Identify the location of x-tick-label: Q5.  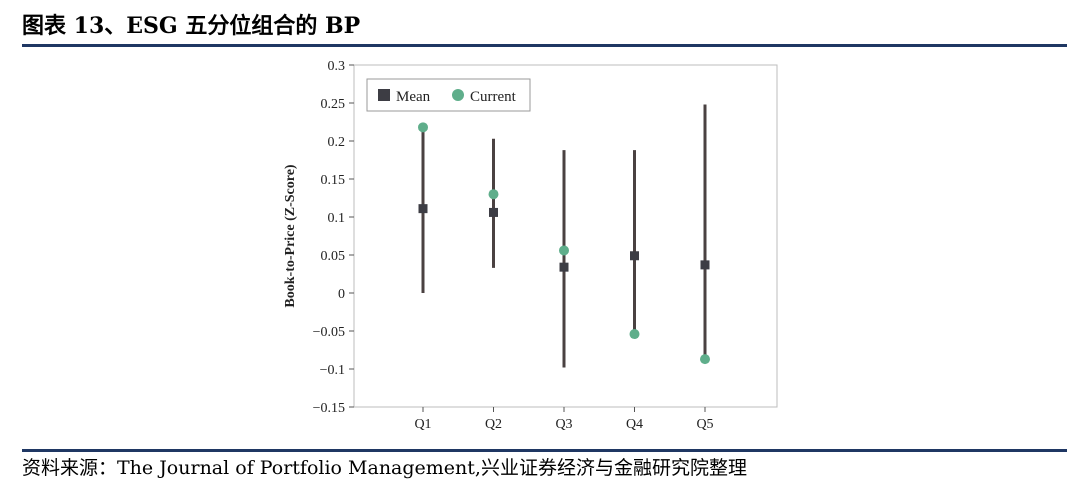
(704, 424).